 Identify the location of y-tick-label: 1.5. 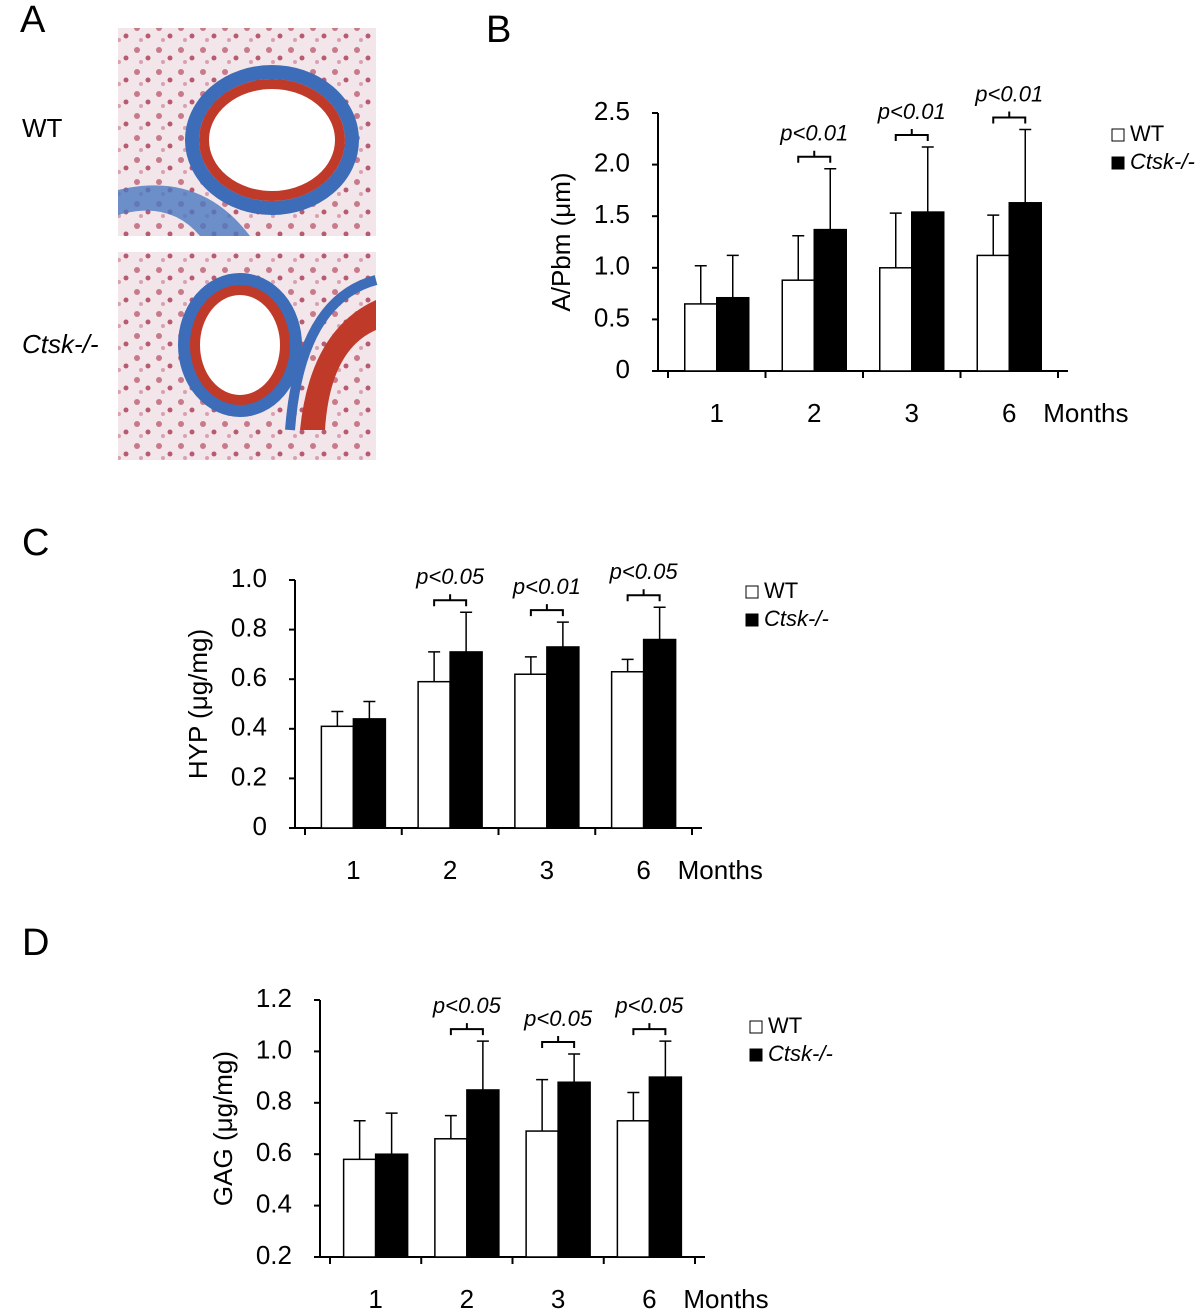
(612, 214).